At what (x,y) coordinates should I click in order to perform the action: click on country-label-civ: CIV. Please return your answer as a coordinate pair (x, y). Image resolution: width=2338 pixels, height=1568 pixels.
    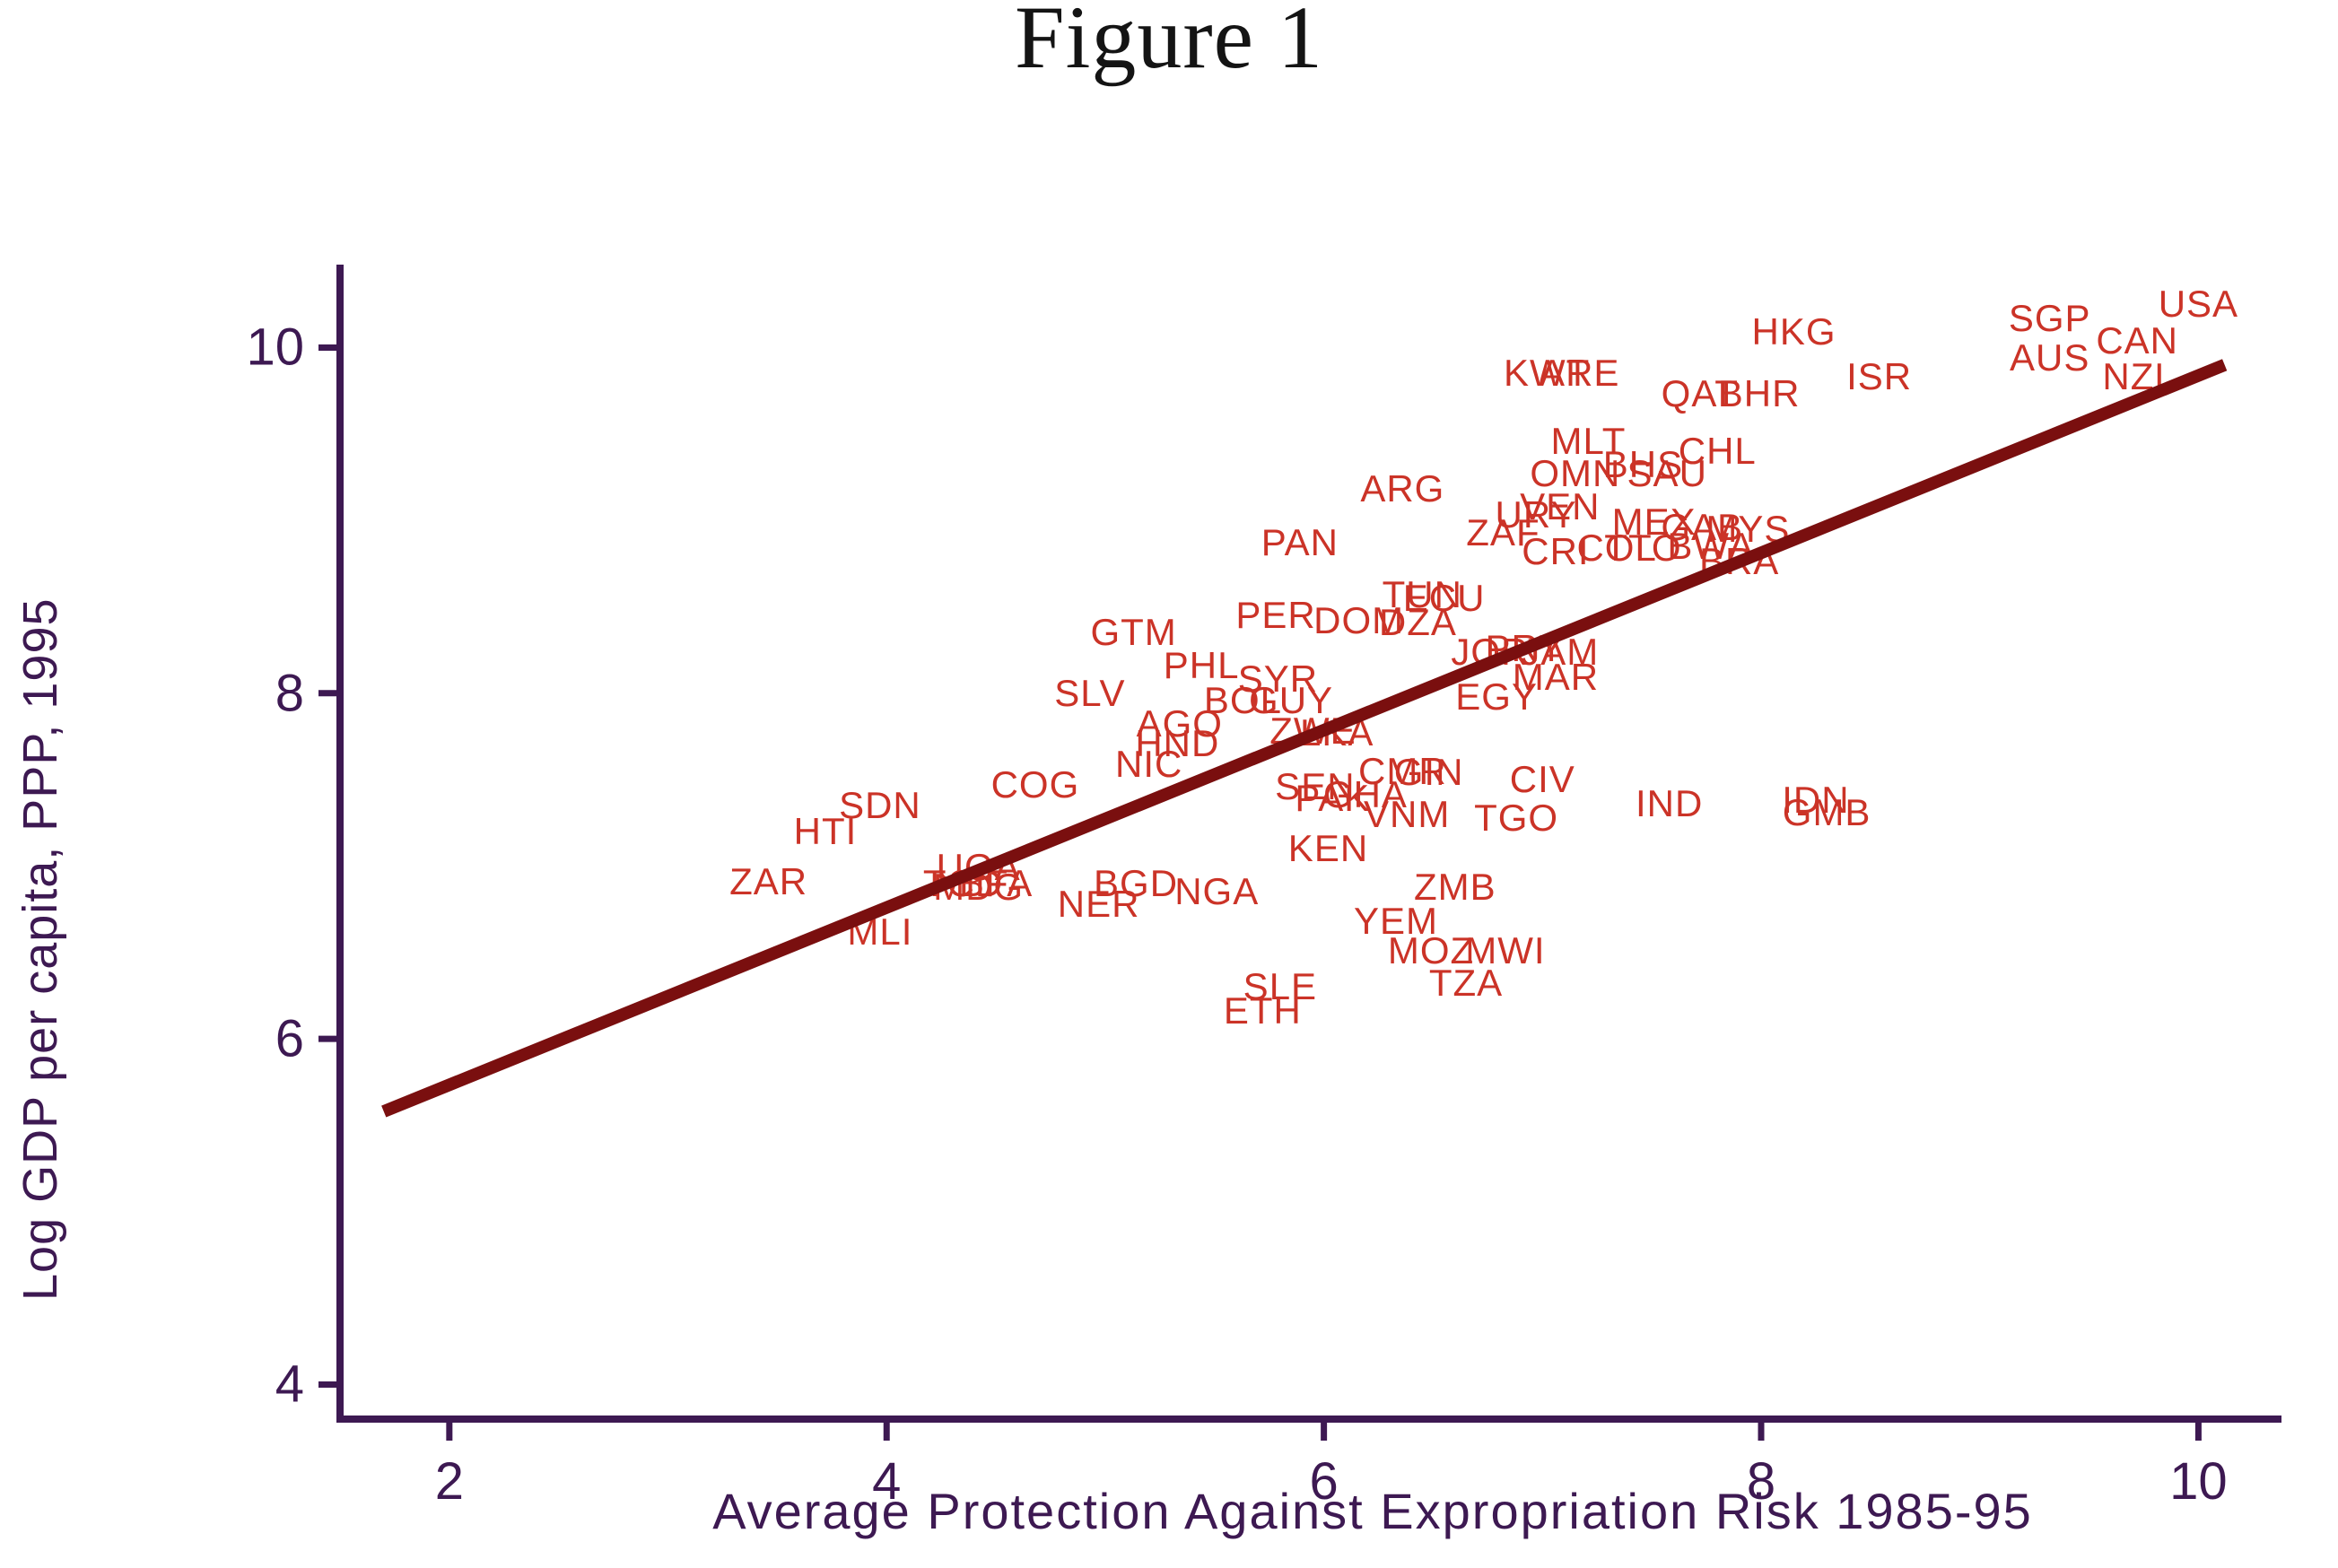
    Looking at the image, I should click on (1542, 779).